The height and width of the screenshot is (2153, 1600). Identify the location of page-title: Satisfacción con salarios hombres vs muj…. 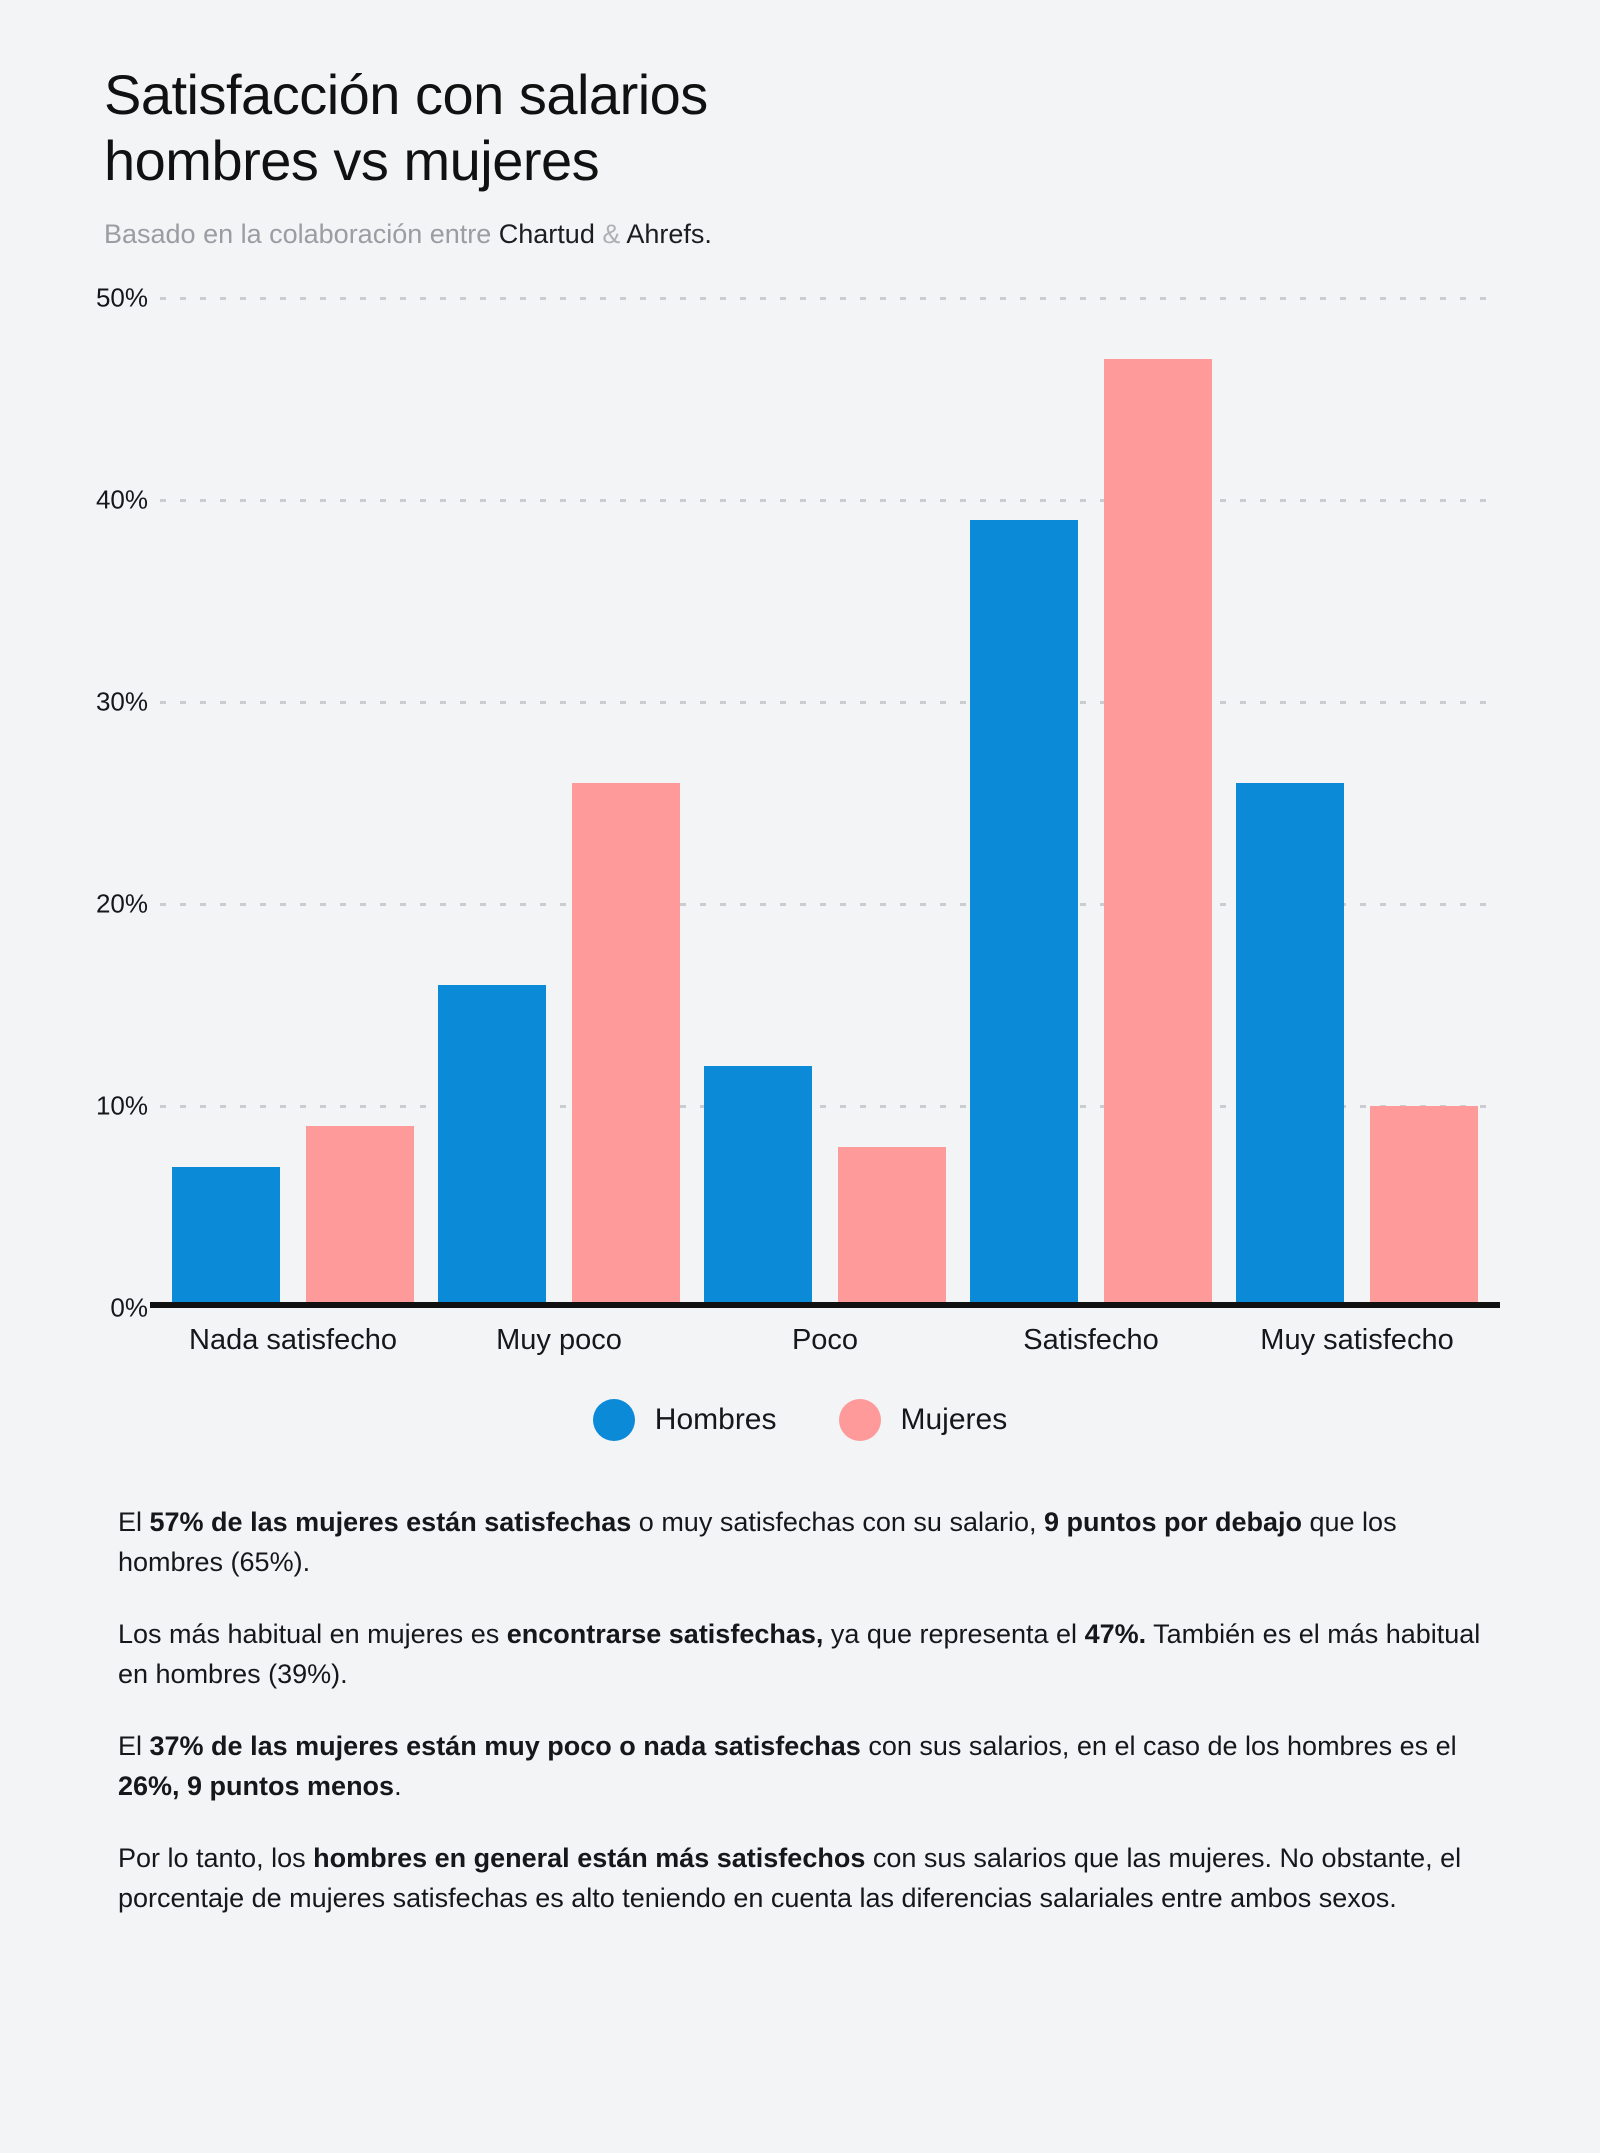
(406, 127).